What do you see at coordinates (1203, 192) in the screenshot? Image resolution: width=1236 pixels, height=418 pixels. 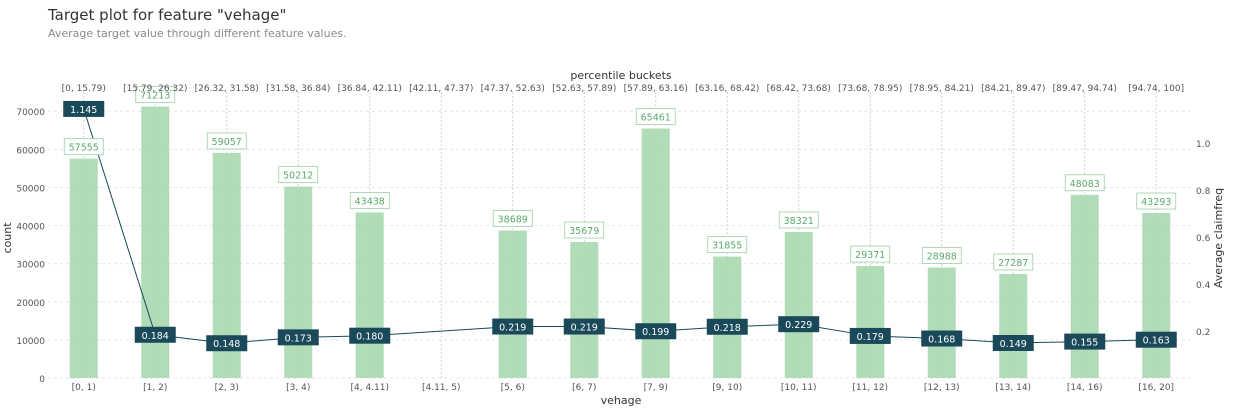 I see `y2-tick-label: 0.8` at bounding box center [1203, 192].